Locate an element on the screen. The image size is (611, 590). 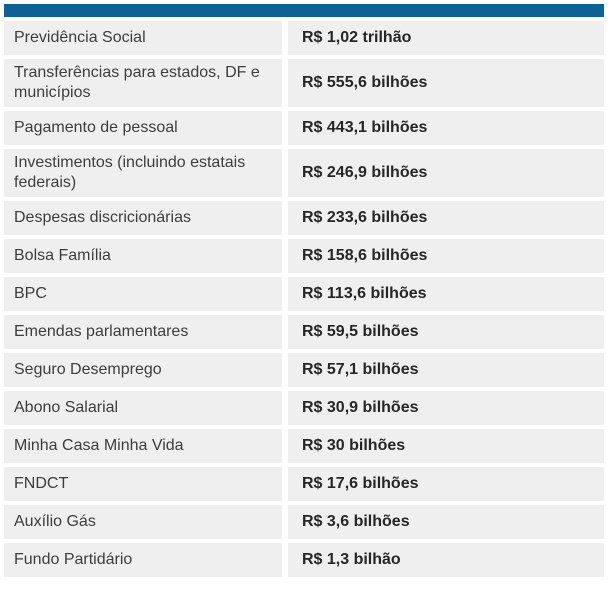
row-label-cell: Minha Casa Minha Vida is located at coordinates (143, 446).